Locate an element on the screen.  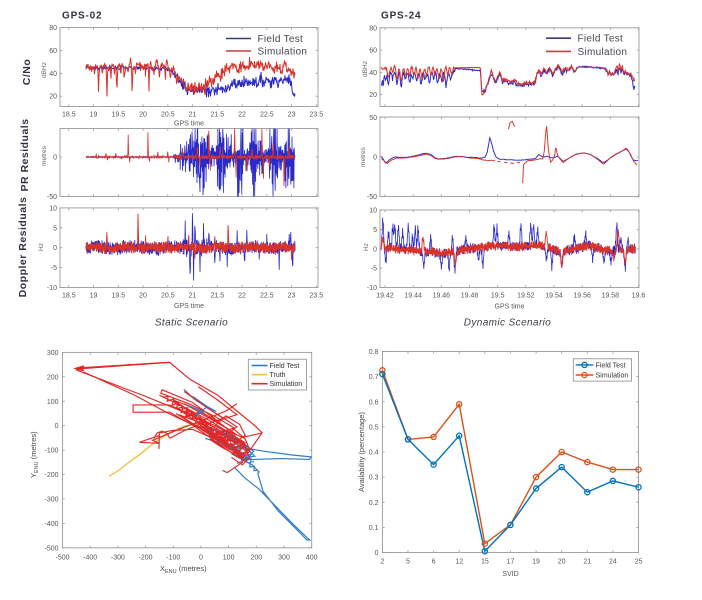
svg-text: 0.8 is located at coordinates (374, 352).